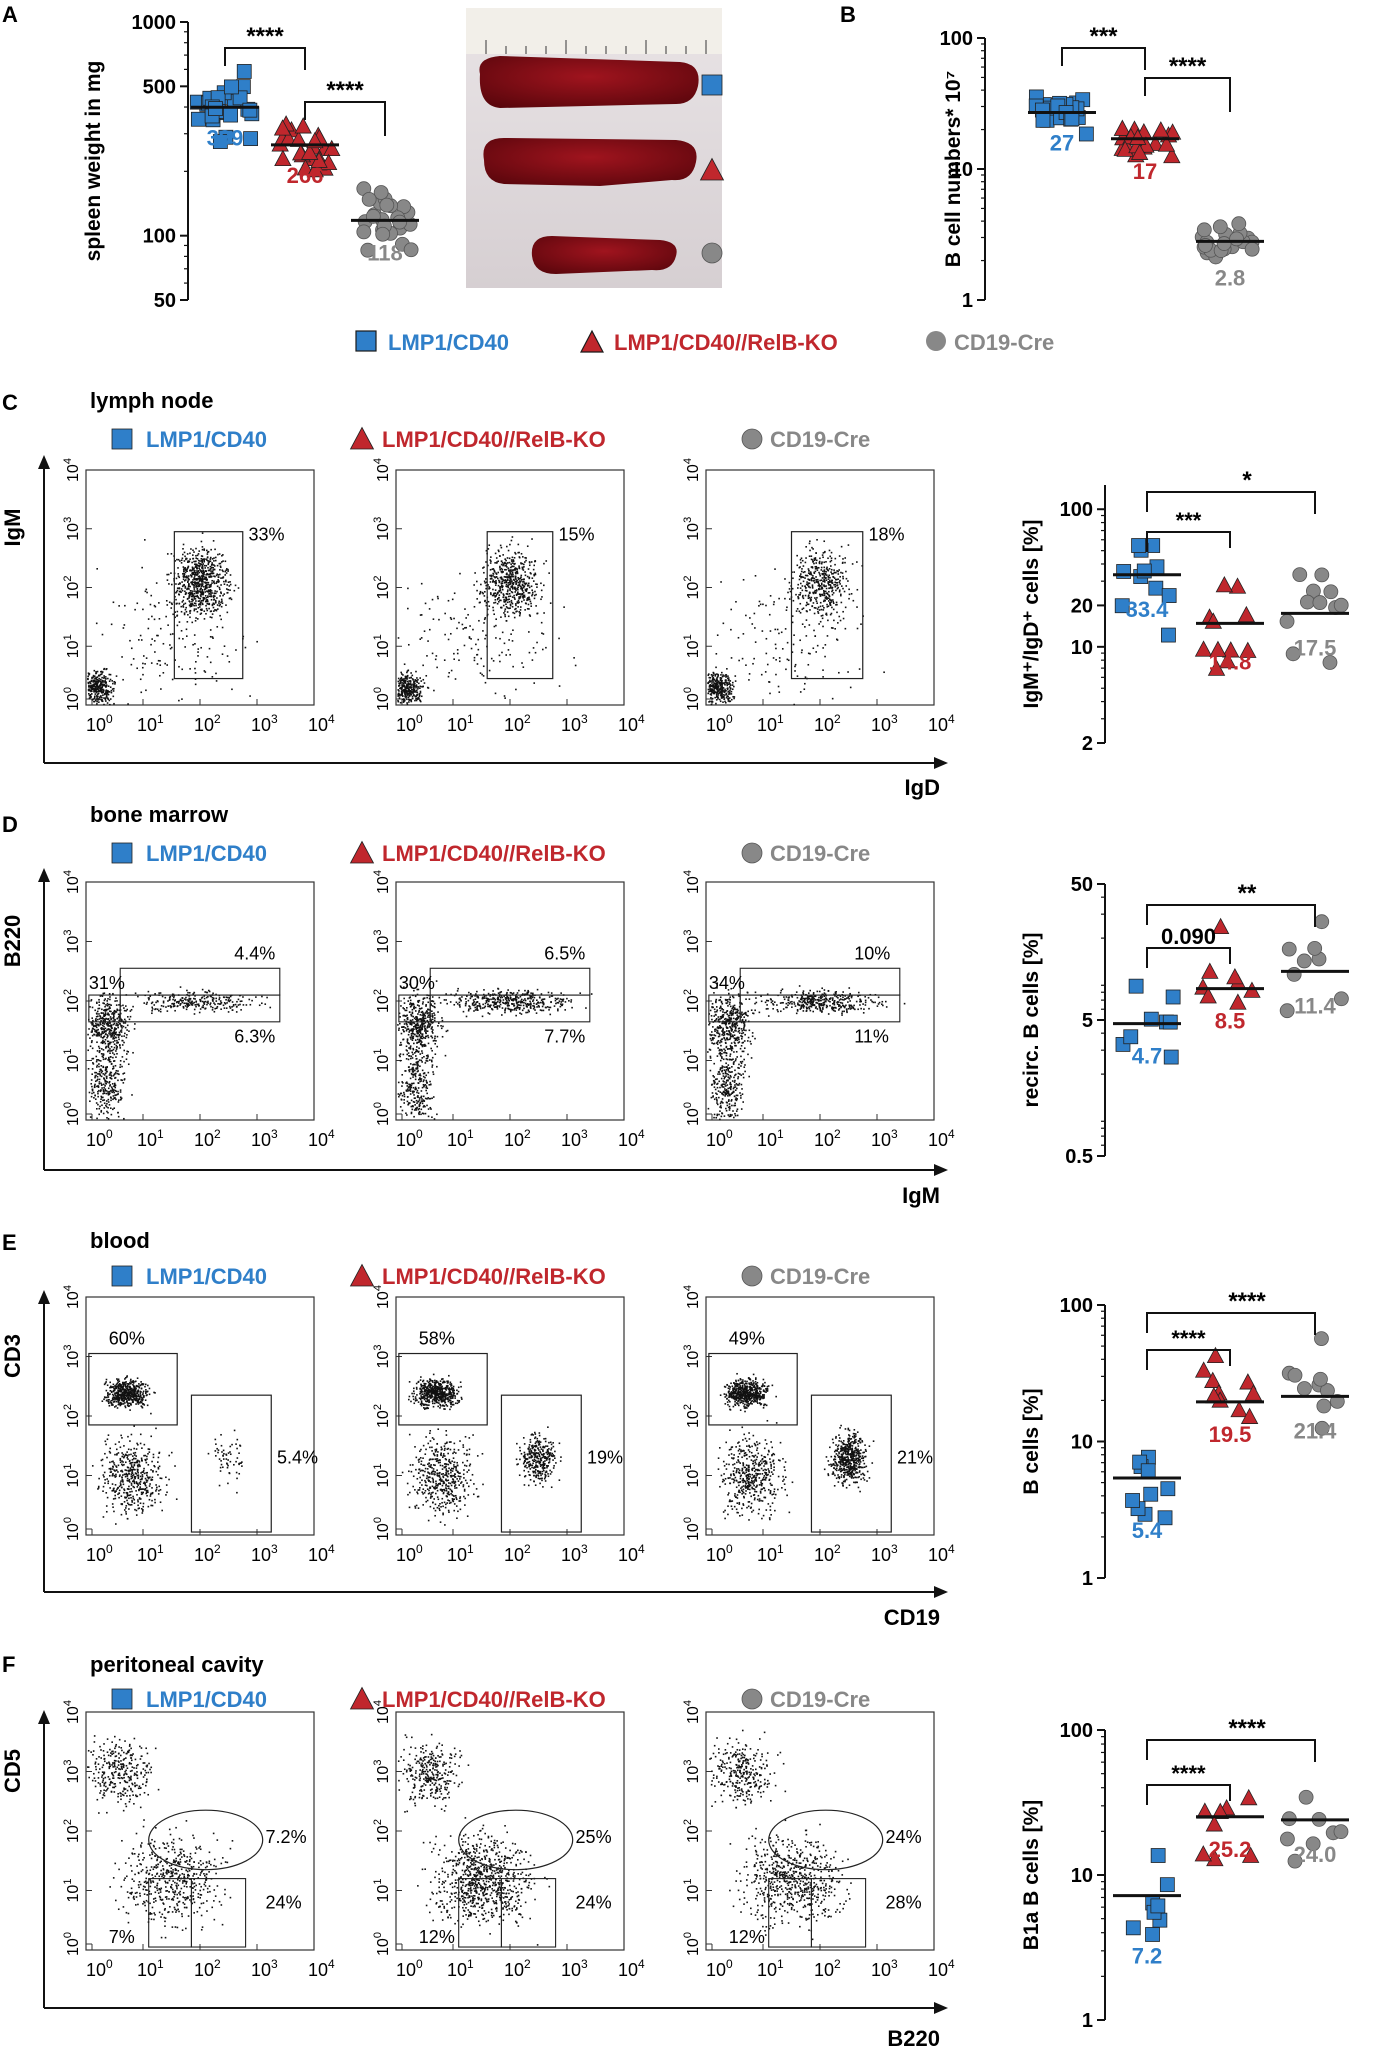 This screenshot has width=1382, height=2061. What do you see at coordinates (378, 520) in the screenshot?
I see `y-tick-exp: 3` at bounding box center [378, 520].